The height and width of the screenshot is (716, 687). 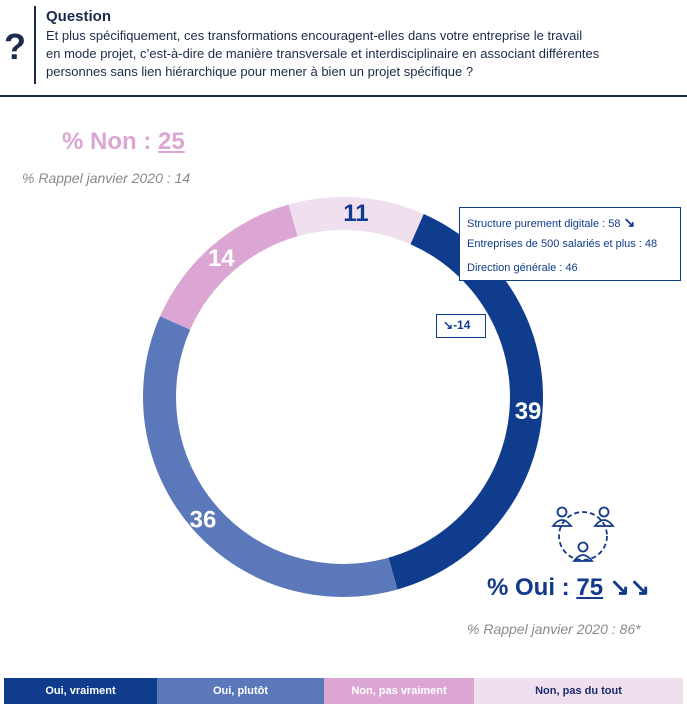 I want to click on non-total-value: 25, so click(x=171, y=141).